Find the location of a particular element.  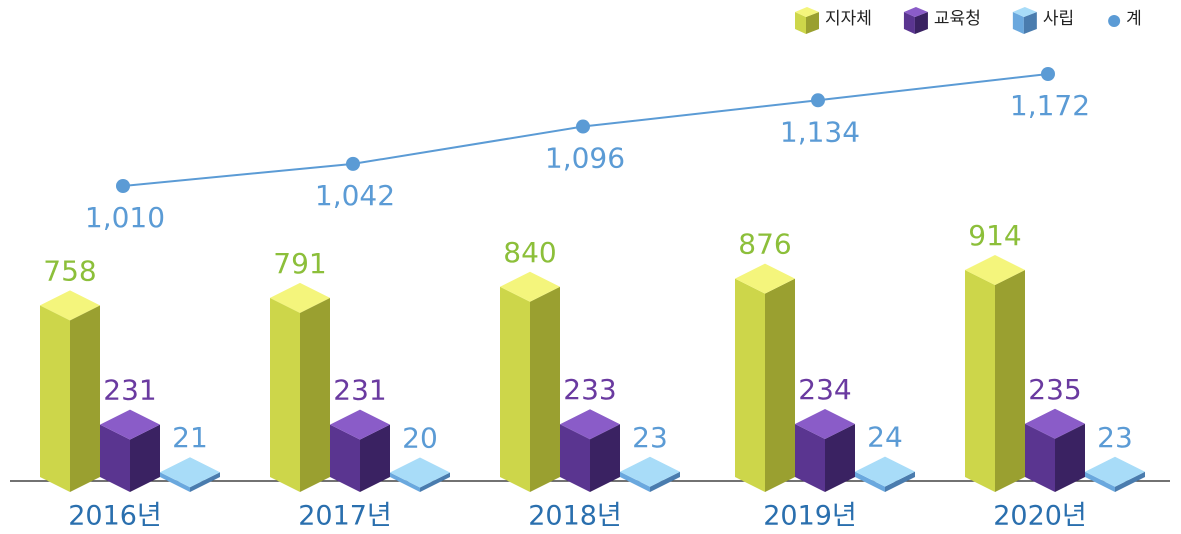

data-label: 1,010 is located at coordinates (125, 217).